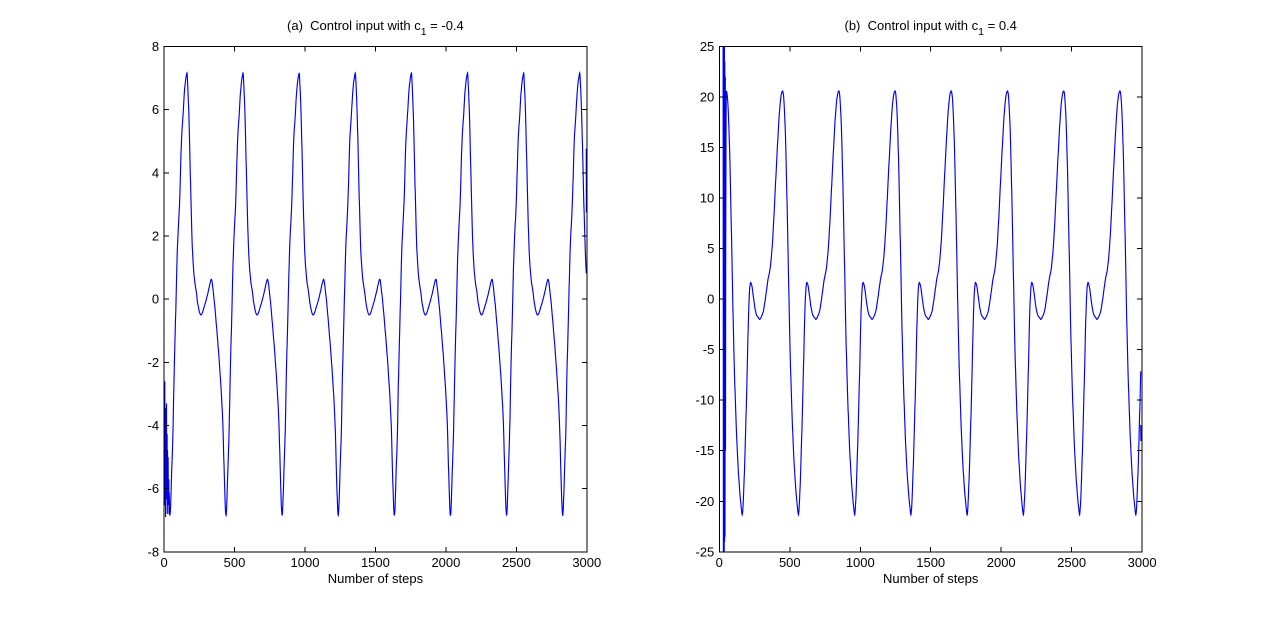 The width and height of the screenshot is (1262, 625). What do you see at coordinates (705, 501) in the screenshot?
I see `svg-text: -20` at bounding box center [705, 501].